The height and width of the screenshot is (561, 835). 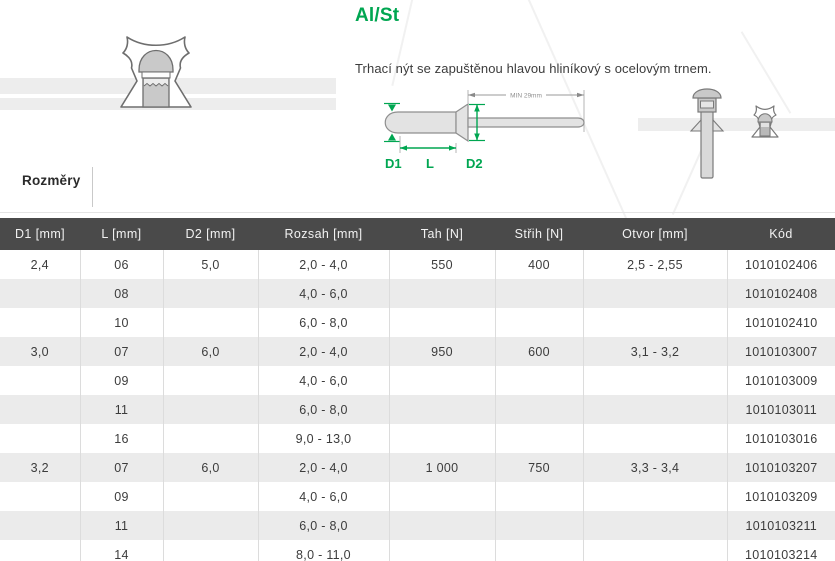 What do you see at coordinates (538, 264) in the screenshot?
I see `table-cell: 400` at bounding box center [538, 264].